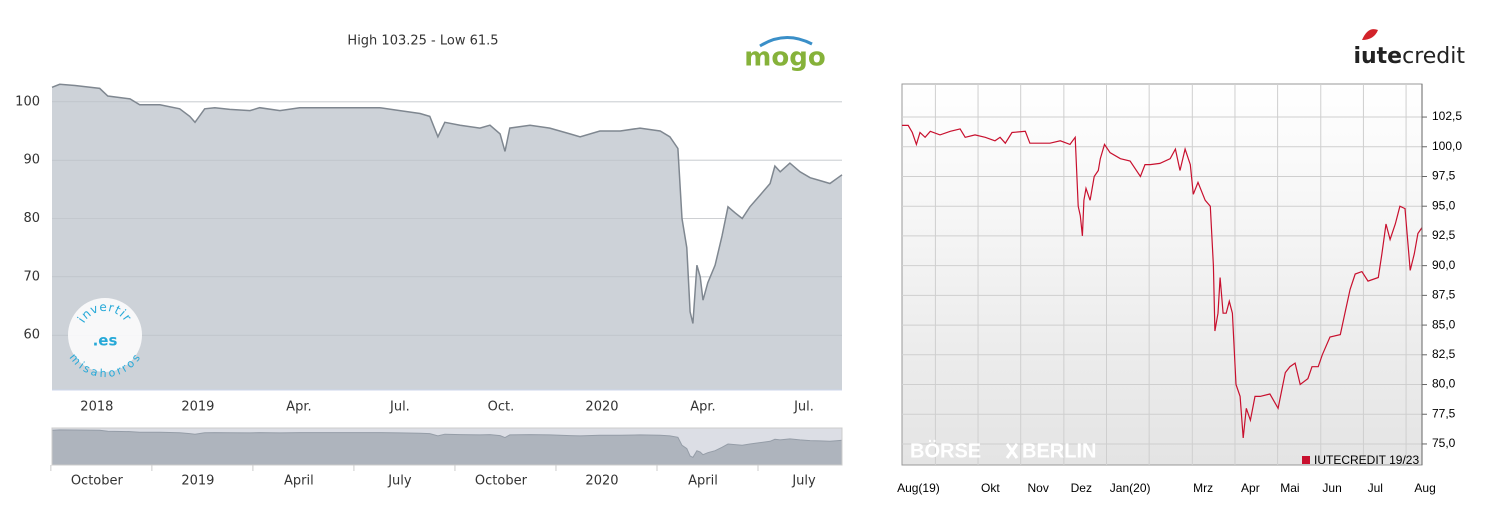  I want to click on x-tick-label: 2018, so click(96, 407).